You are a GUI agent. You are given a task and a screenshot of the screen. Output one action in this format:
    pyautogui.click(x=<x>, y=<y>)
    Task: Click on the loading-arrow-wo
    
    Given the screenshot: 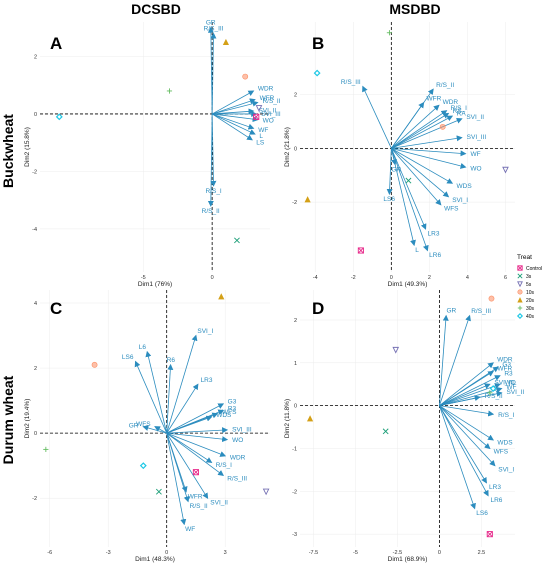 What is the action you would take?
    pyautogui.click(x=470, y=395)
    